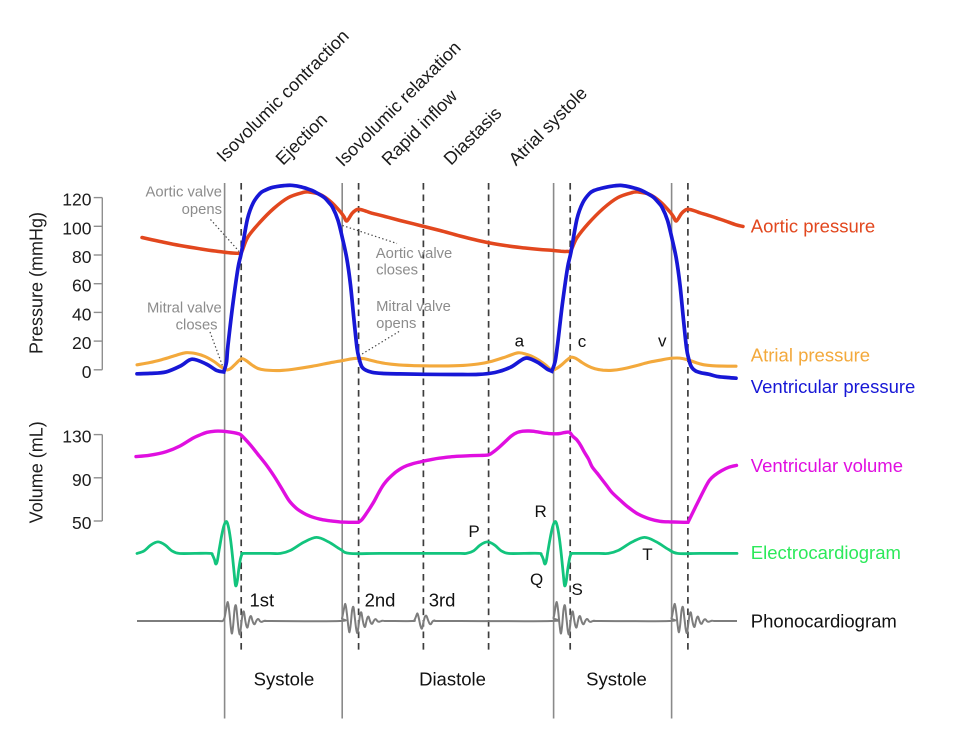 Image resolution: width=960 pixels, height=740 pixels. I want to click on svg-text: Diastole, so click(452, 679).